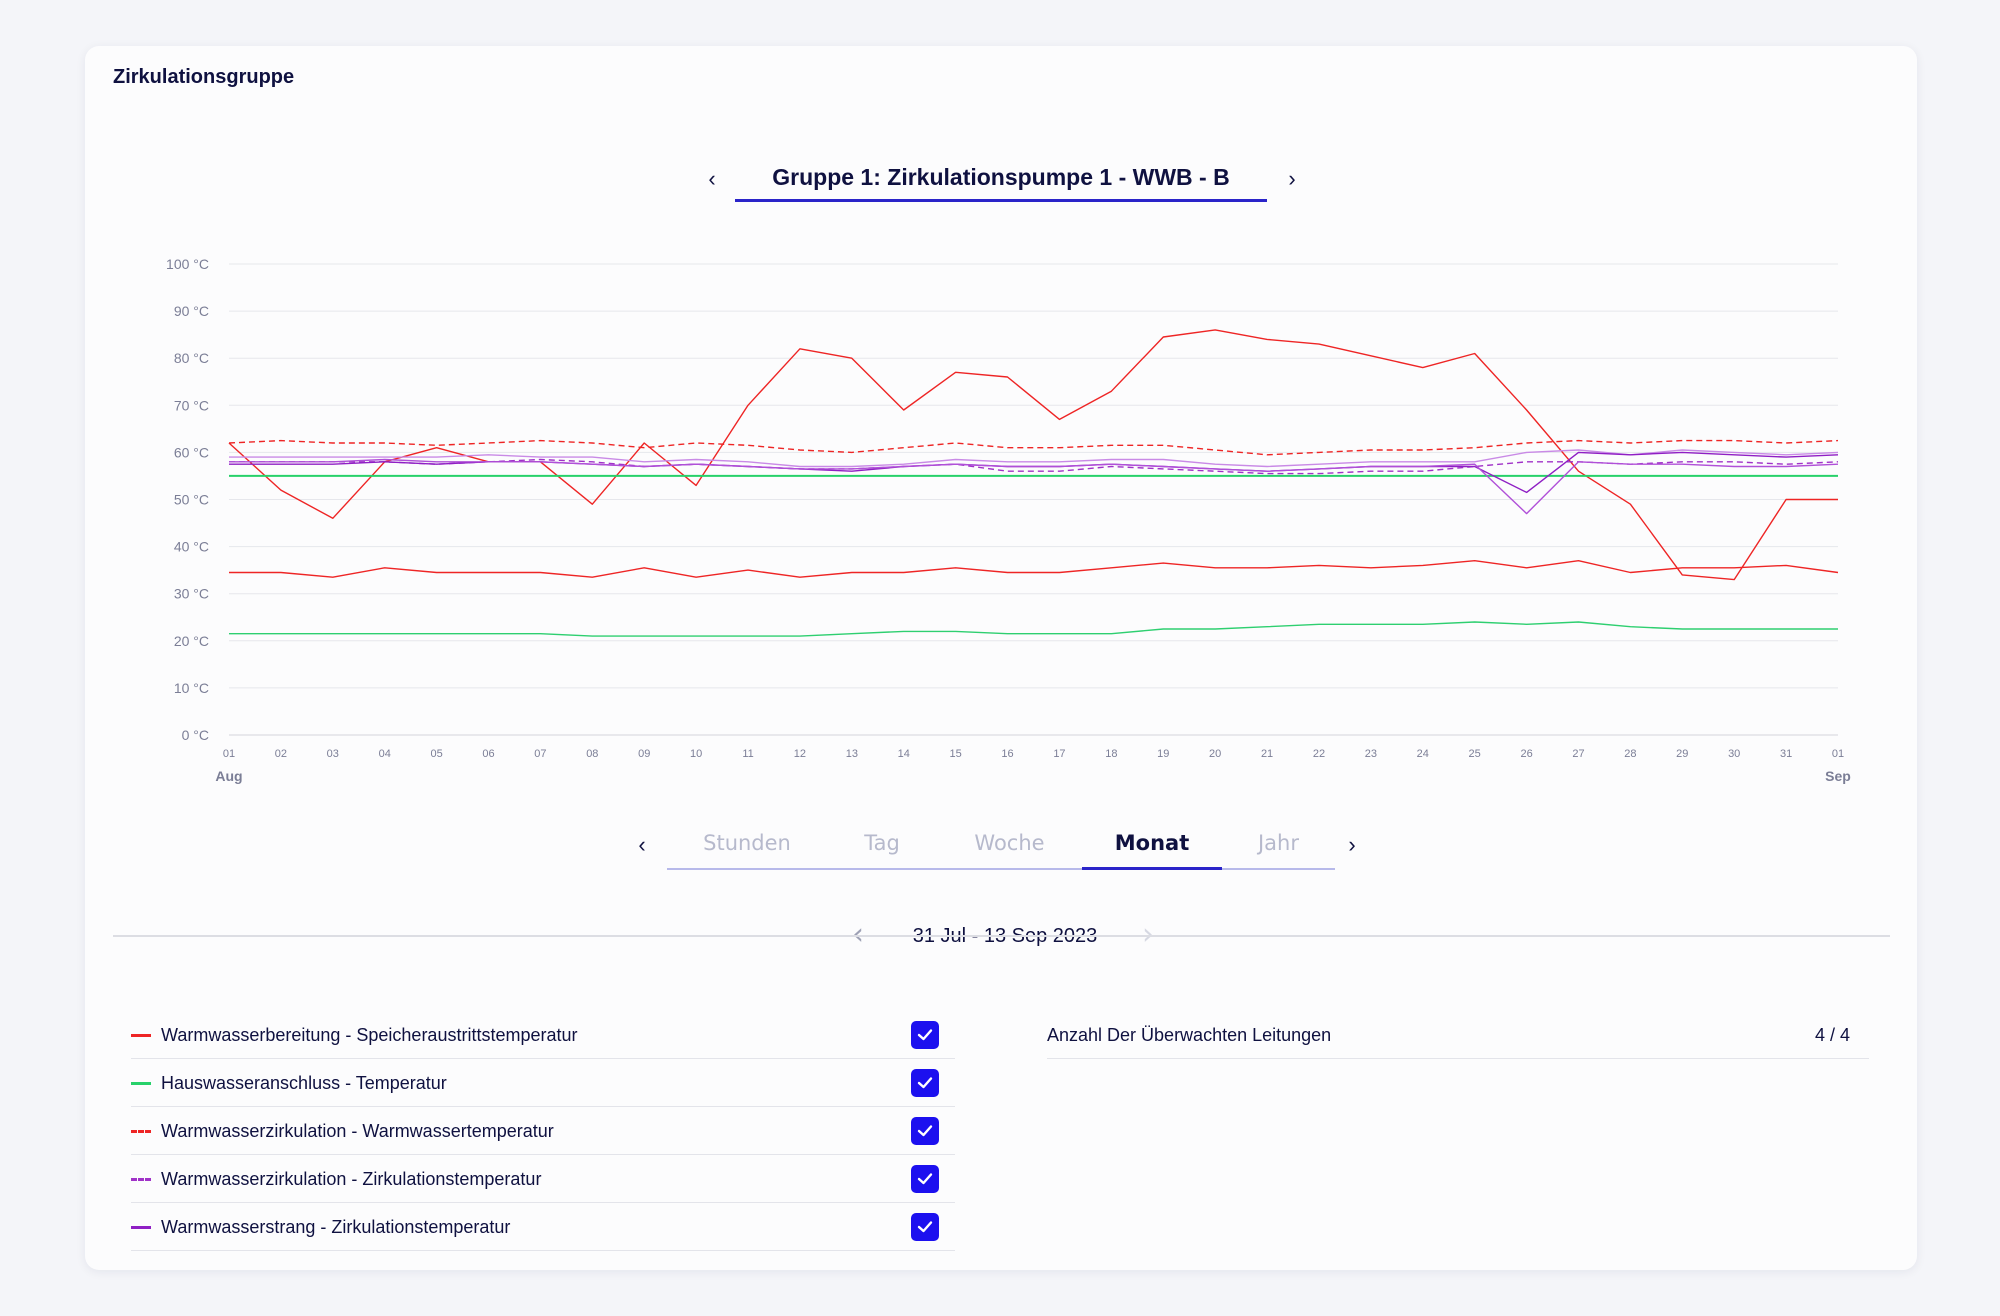 The image size is (2000, 1316). I want to click on x-month-label: Sep, so click(1838, 776).